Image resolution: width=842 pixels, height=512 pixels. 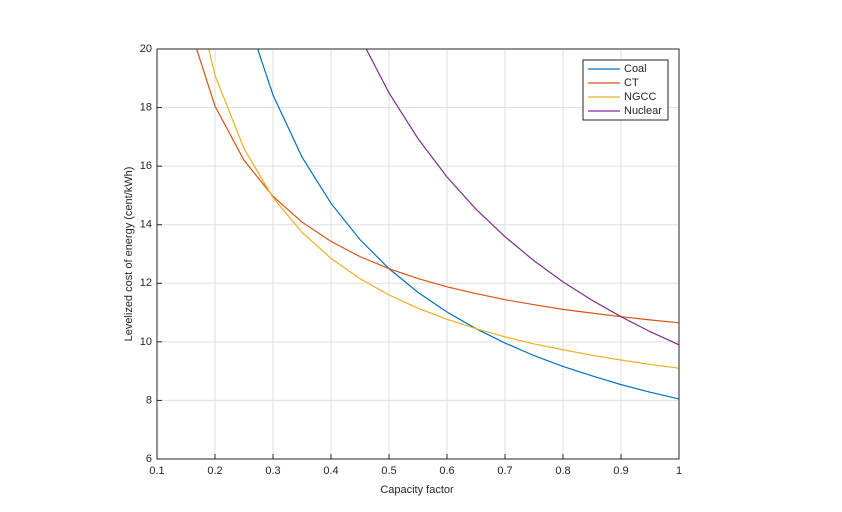 I want to click on legend-label: CT, so click(x=631, y=83).